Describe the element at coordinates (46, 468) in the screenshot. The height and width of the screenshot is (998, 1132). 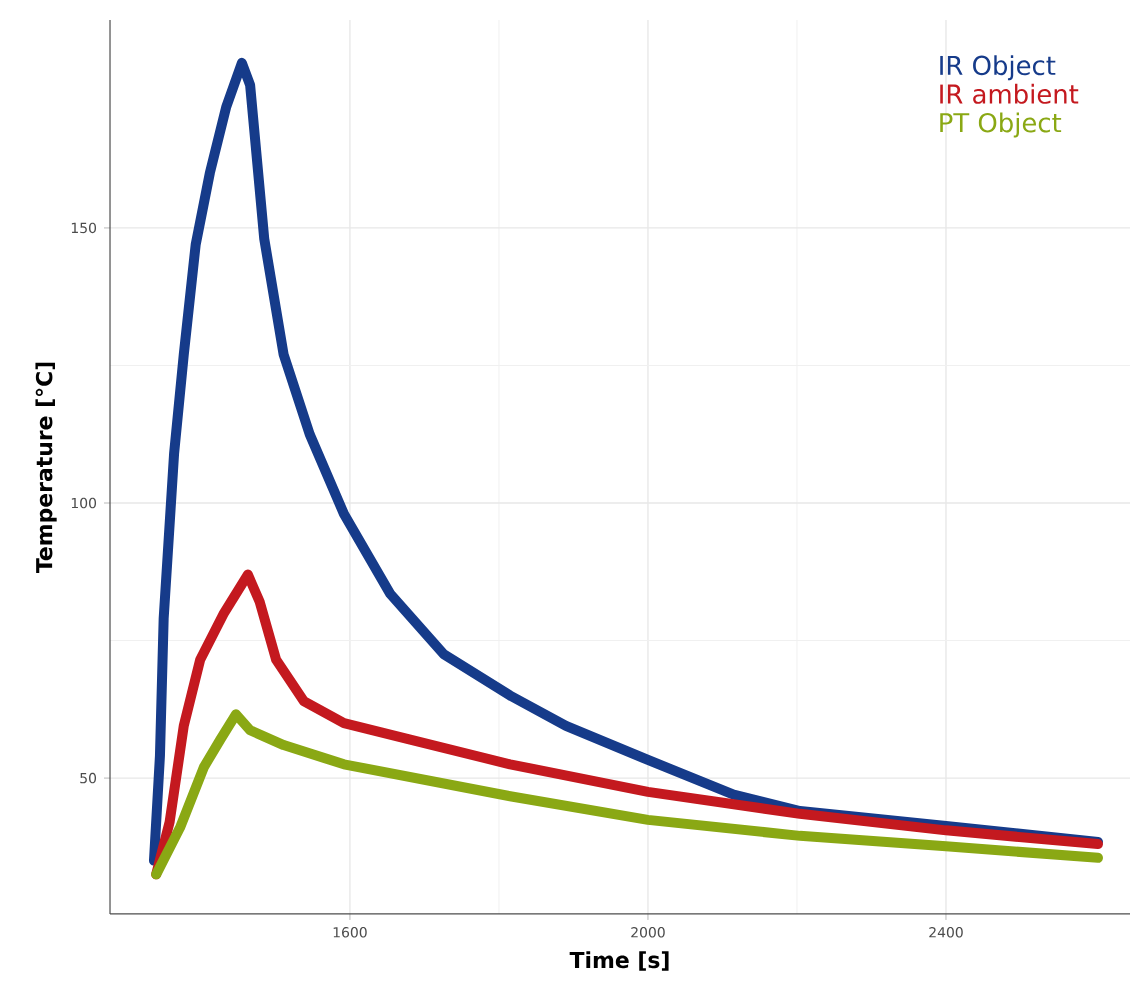
I see `y-axis-title: Temperature [°C]` at that location.